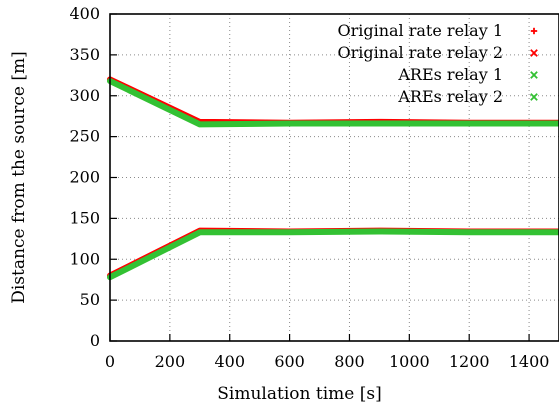 This screenshot has height=406, width=559. I want to click on x-tick-label: 600, so click(289, 361).